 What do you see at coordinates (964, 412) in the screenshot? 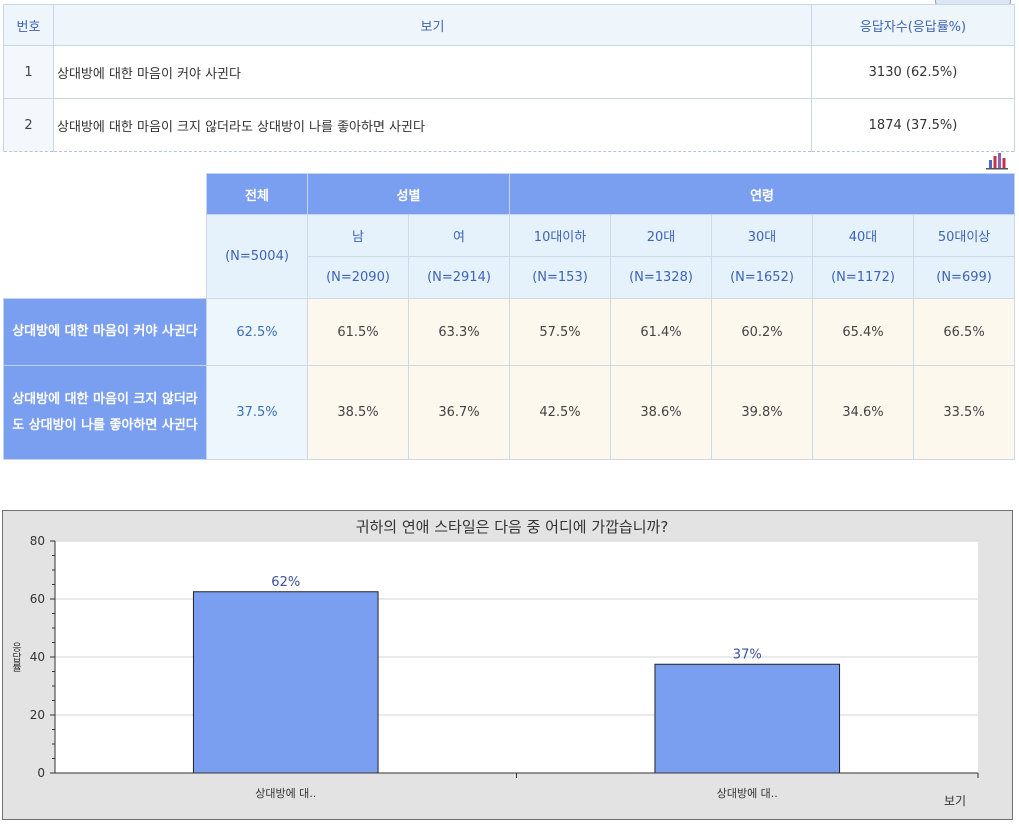
I see `cell-value: 33.5%` at bounding box center [964, 412].